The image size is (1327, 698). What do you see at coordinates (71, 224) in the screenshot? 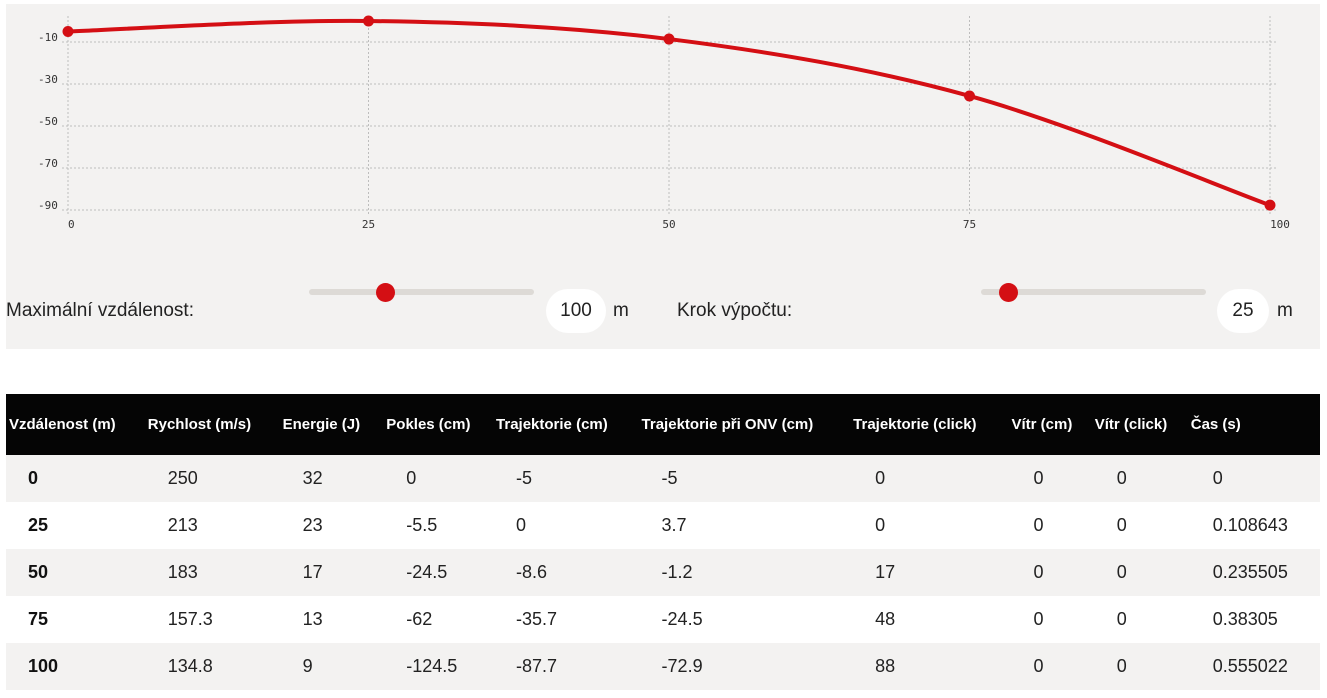
I see `x-tick-label: 0` at bounding box center [71, 224].